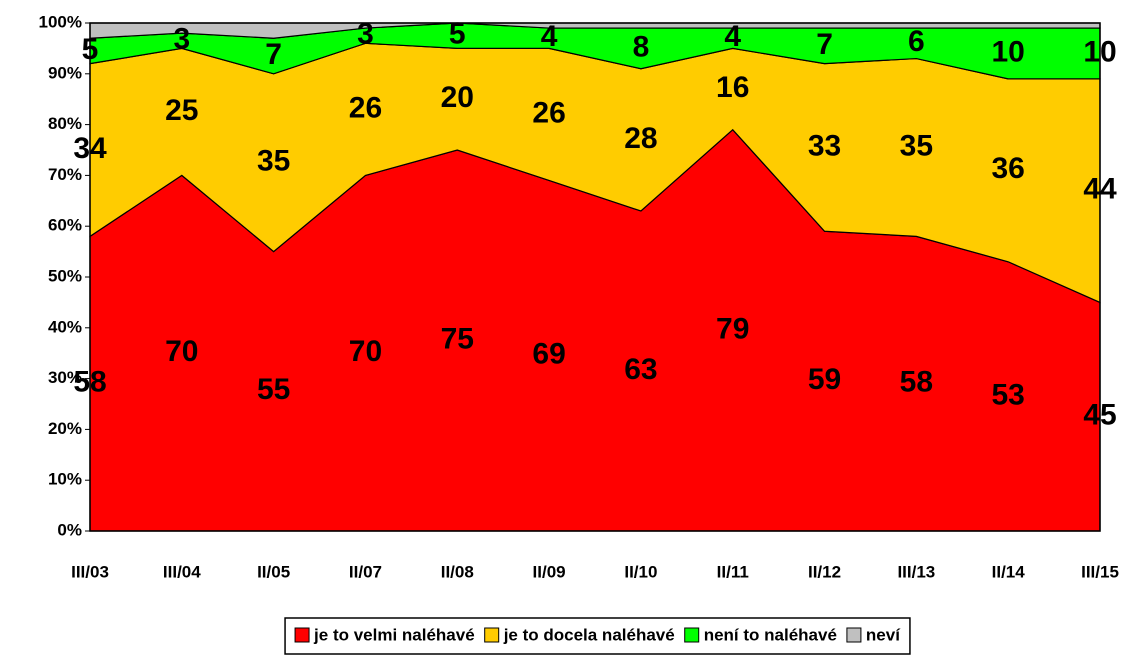 Image resolution: width=1135 pixels, height=659 pixels. What do you see at coordinates (65, 123) in the screenshot?
I see `y-tick-label: 80%` at bounding box center [65, 123].